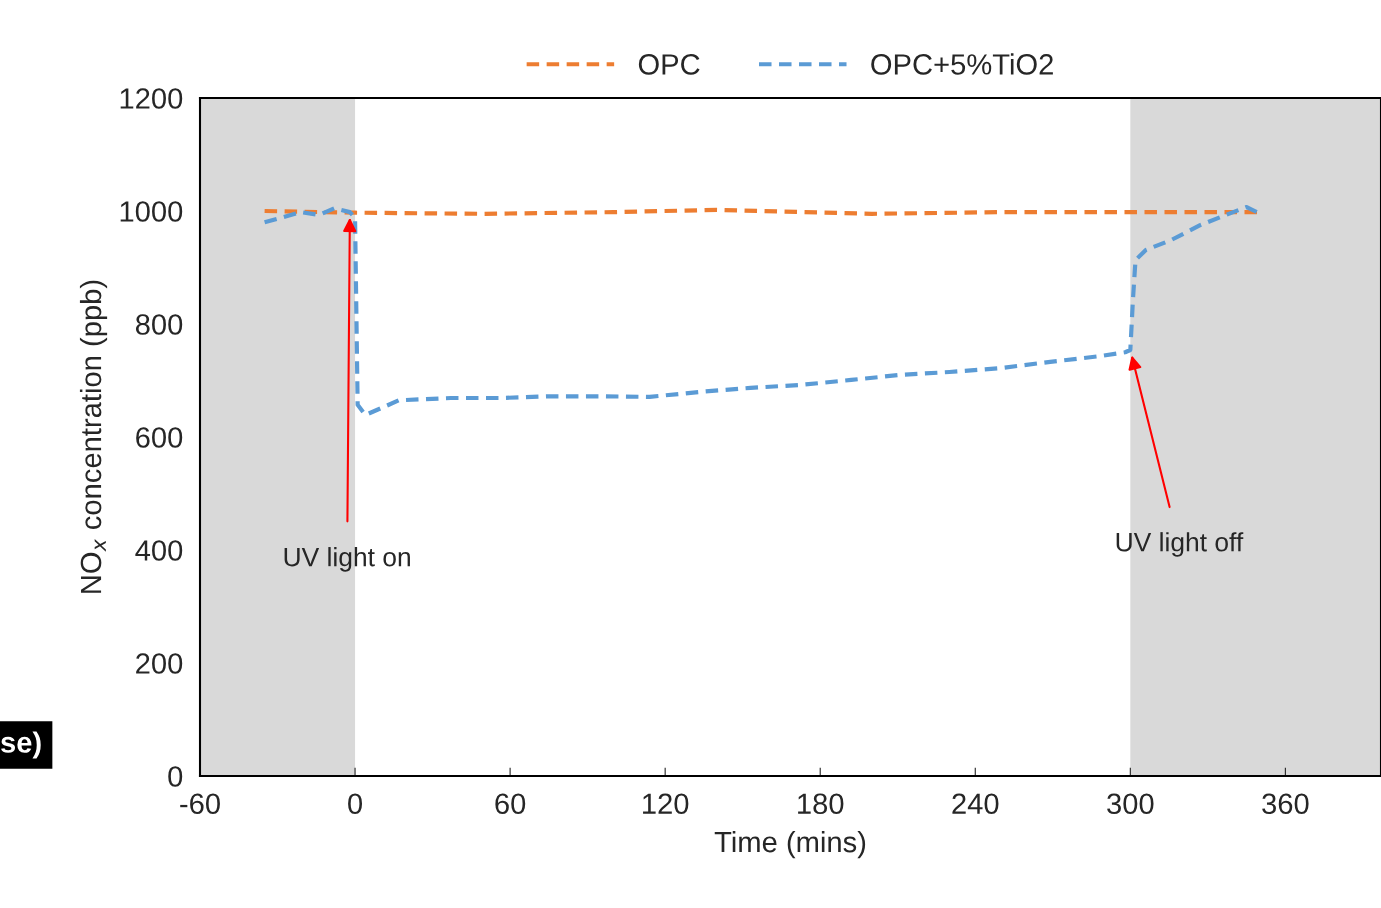 The image size is (1381, 908). Describe the element at coordinates (347, 559) in the screenshot. I see `annotation: UV light on` at that location.